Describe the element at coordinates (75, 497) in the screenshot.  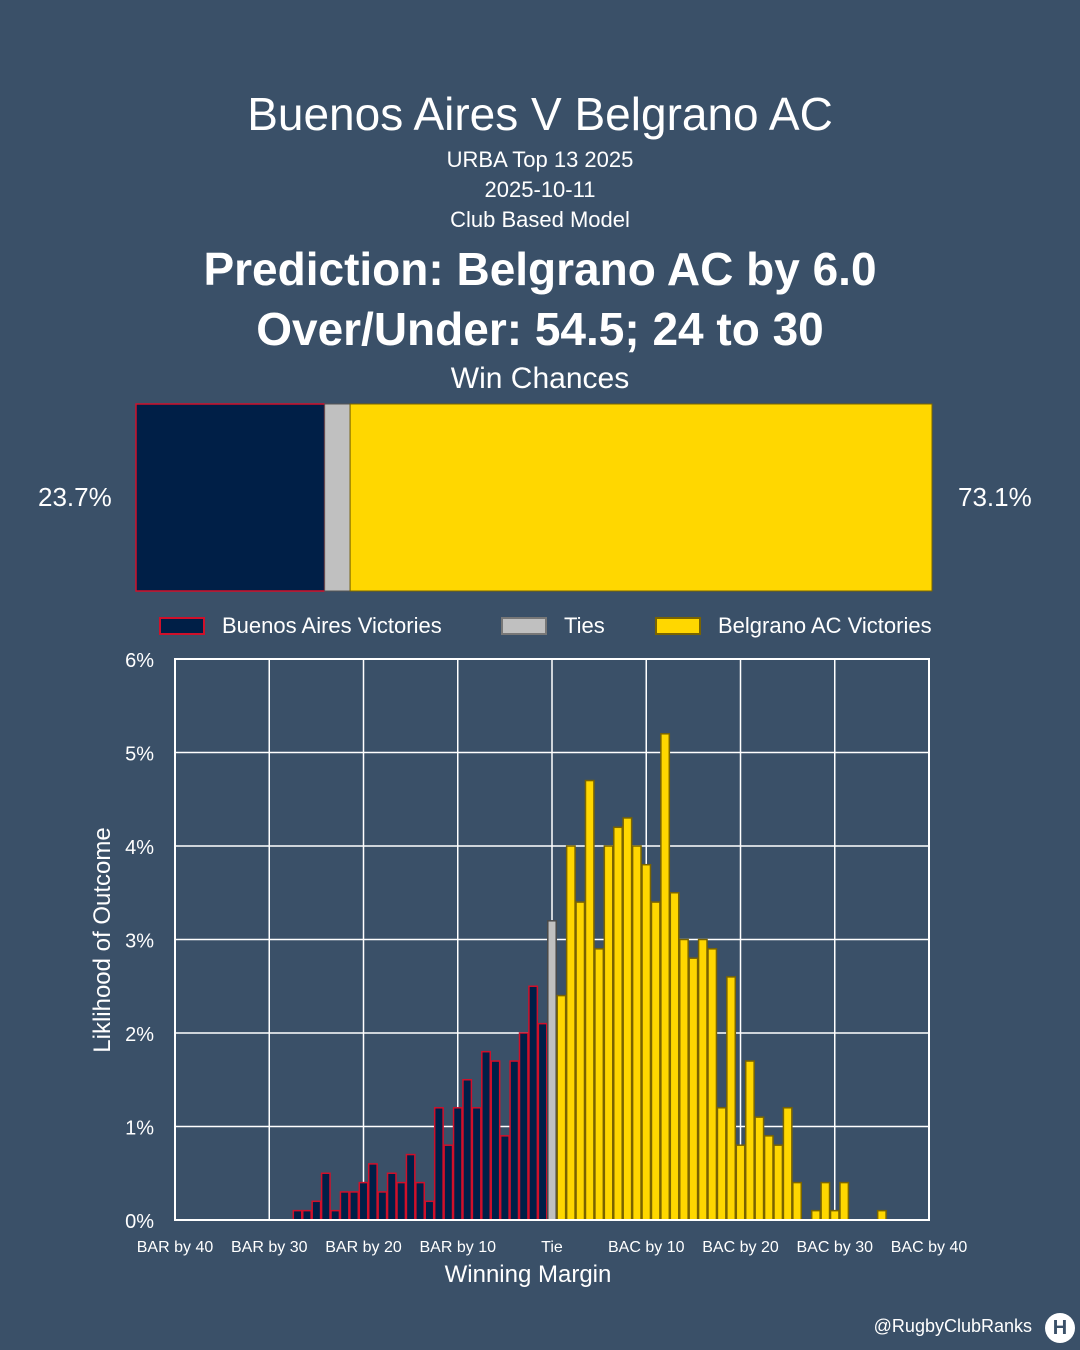
I see `home-win-pct: 23.7%` at that location.